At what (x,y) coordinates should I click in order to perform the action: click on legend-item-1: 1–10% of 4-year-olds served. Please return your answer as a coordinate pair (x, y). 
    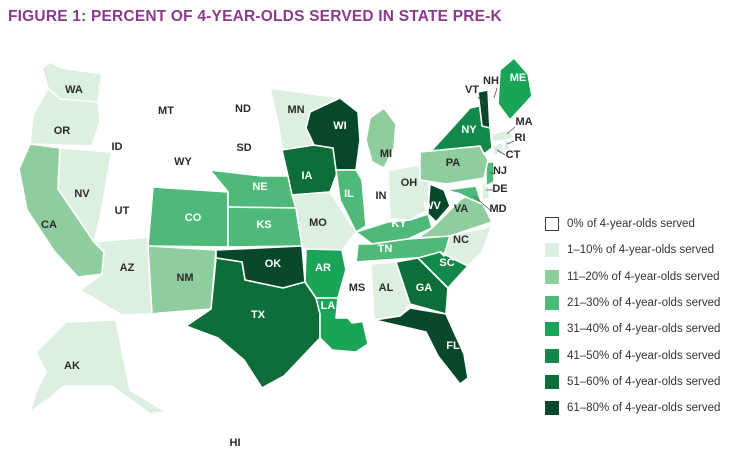
    Looking at the image, I should click on (632, 250).